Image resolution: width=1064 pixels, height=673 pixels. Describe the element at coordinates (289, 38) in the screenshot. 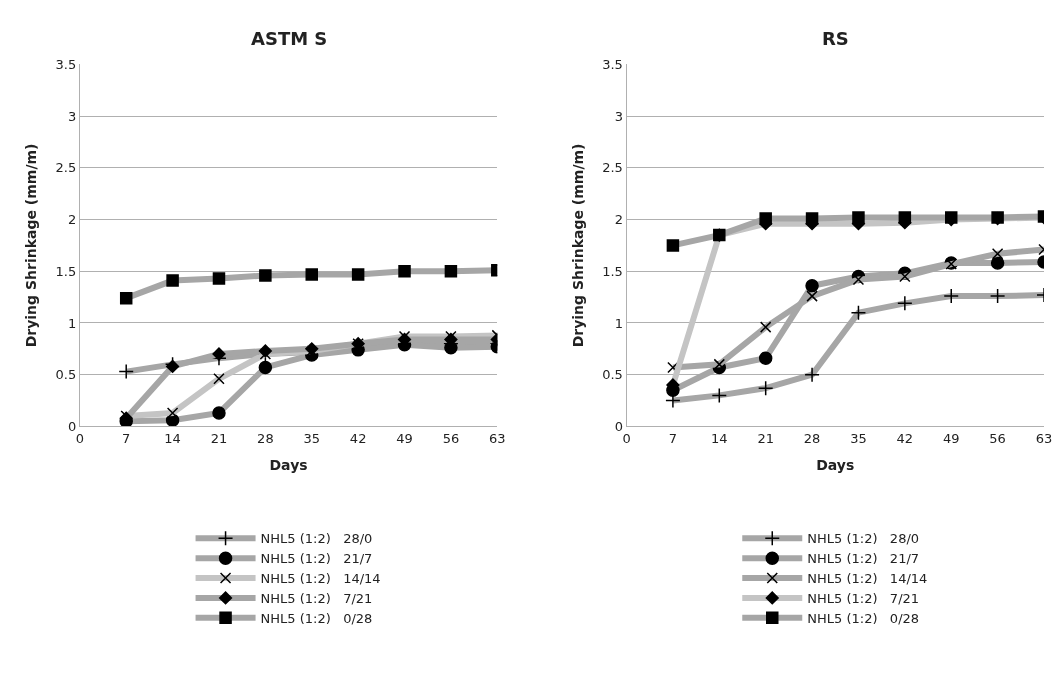

I see `chart-title: ASTM S` at that location.